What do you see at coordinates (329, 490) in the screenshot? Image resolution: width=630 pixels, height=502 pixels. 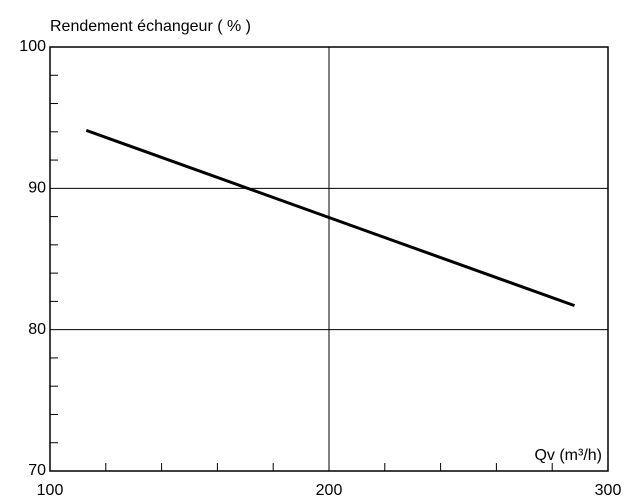 I see `x-tick-label: 200` at bounding box center [329, 490].